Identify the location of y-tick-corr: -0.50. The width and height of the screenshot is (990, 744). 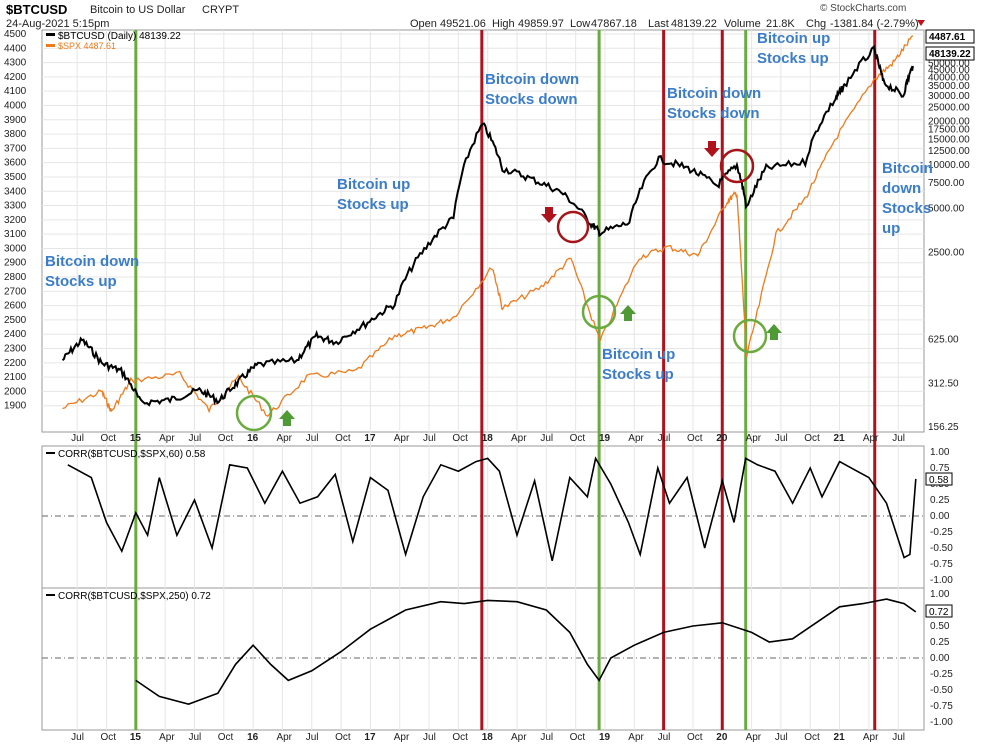
(941, 548).